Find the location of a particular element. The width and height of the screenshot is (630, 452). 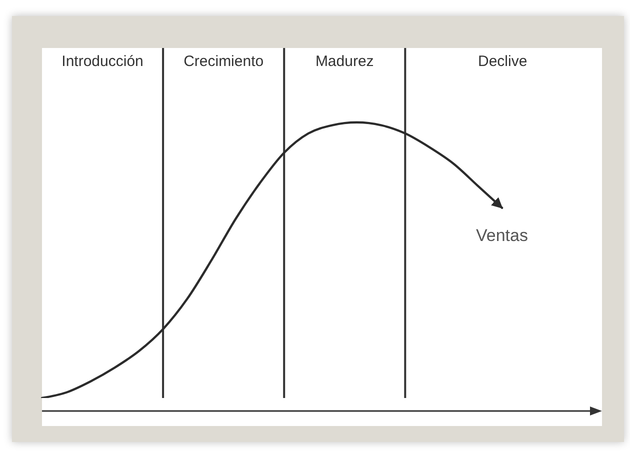

text: Crecimiento is located at coordinates (223, 62).